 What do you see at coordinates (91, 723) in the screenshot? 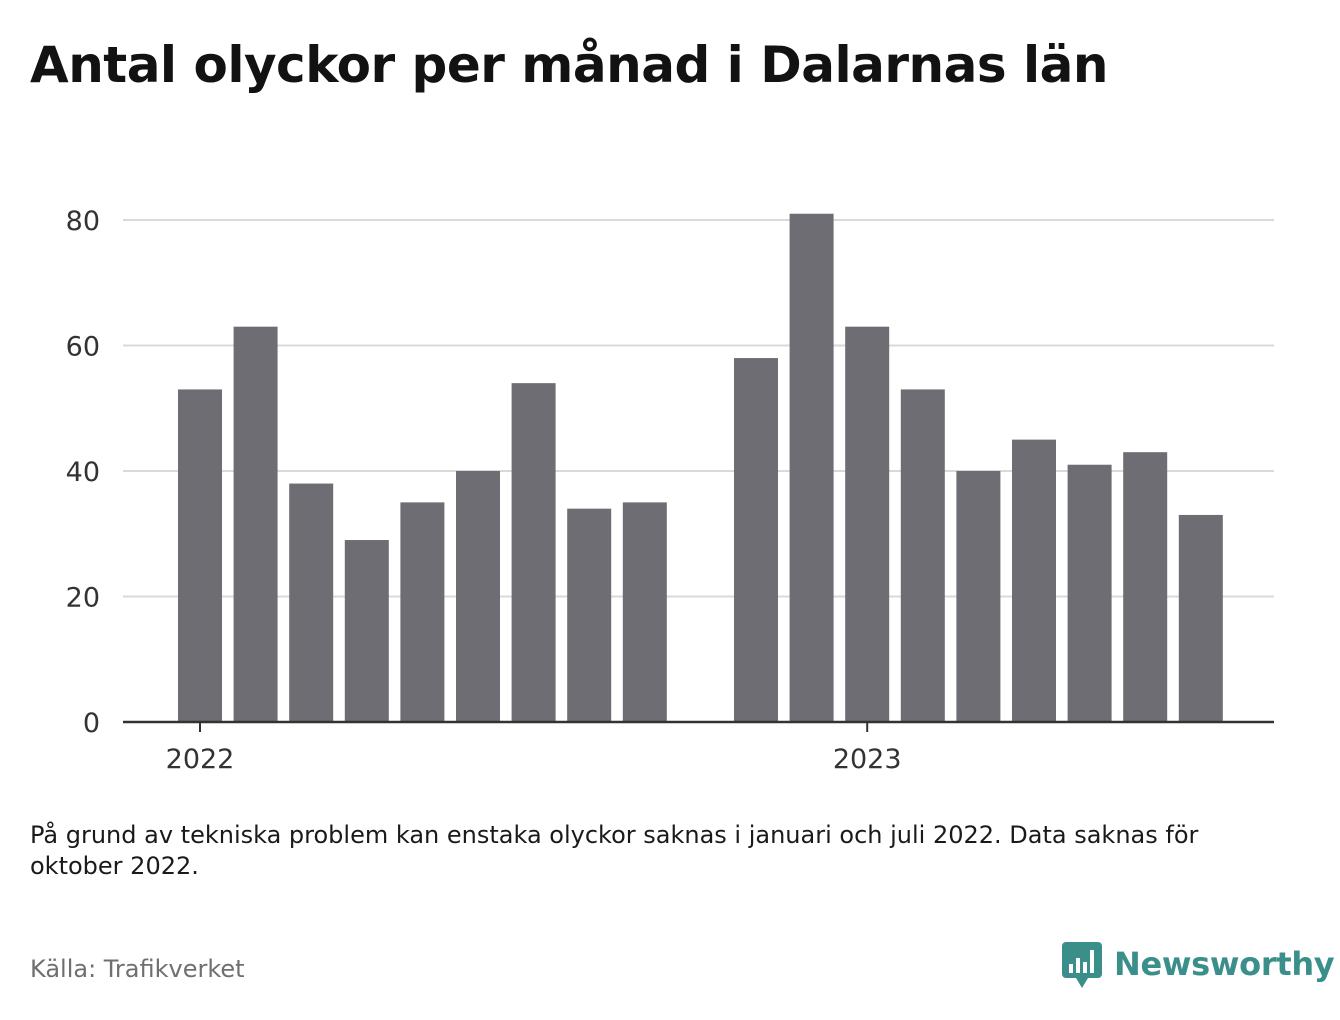
I see `y-tick-label: 0` at bounding box center [91, 723].